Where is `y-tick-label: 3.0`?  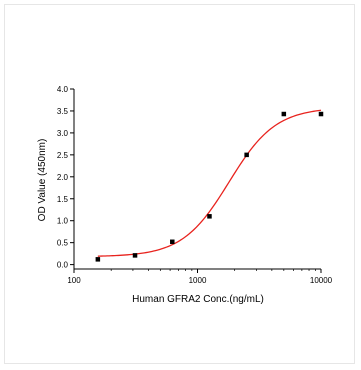 y-tick-label: 3.0 is located at coordinates (63, 133).